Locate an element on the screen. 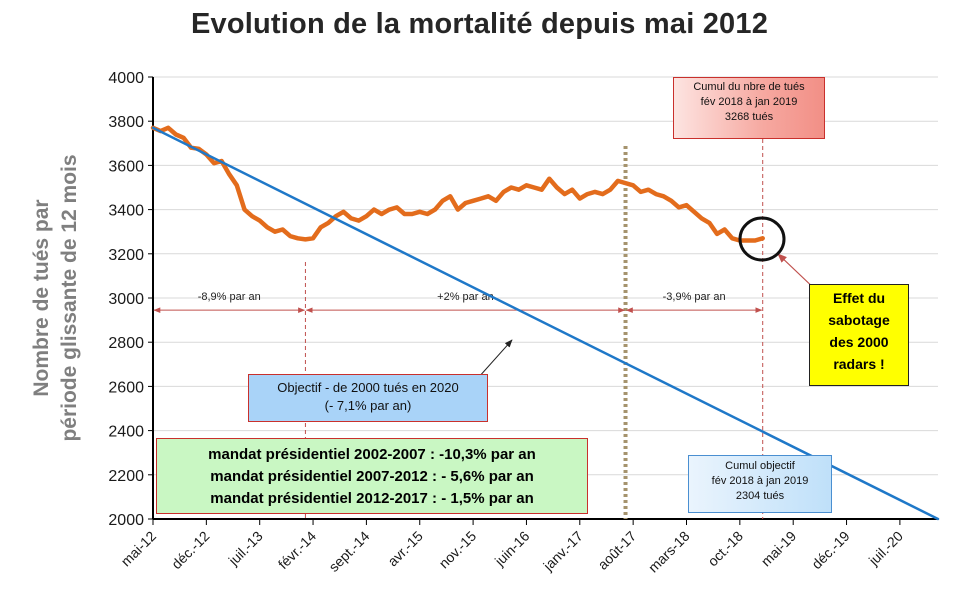 This screenshot has width=959, height=598. x-tick-label: déc.-19 is located at coordinates (830, 550).